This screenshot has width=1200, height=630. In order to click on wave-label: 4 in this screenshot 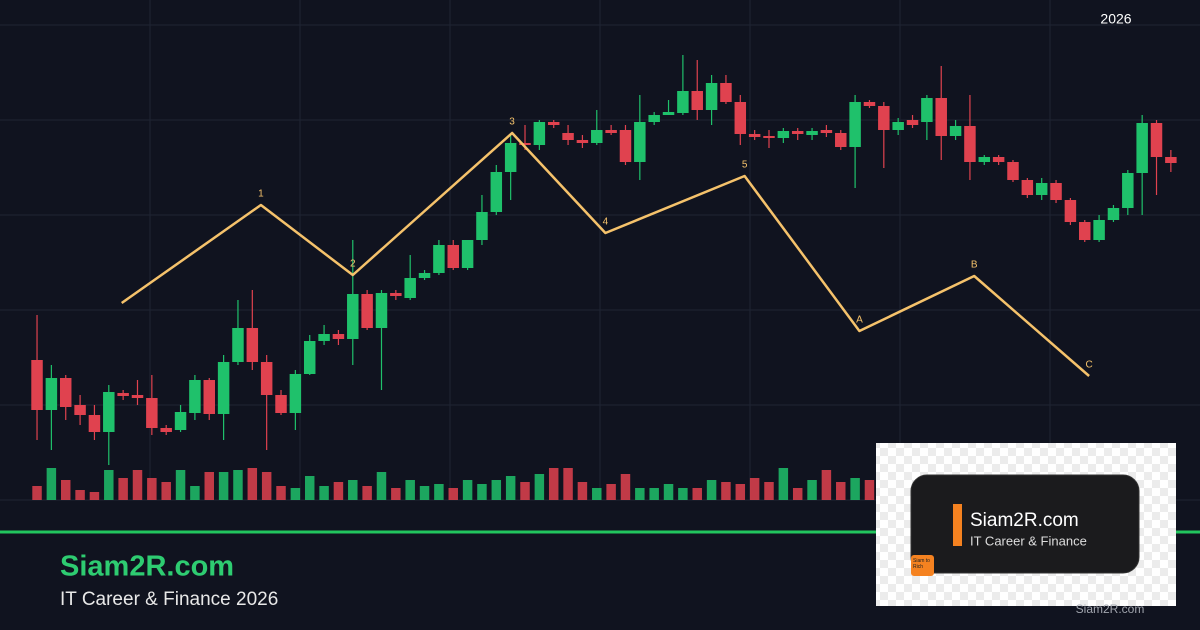, I will do `click(606, 222)`.